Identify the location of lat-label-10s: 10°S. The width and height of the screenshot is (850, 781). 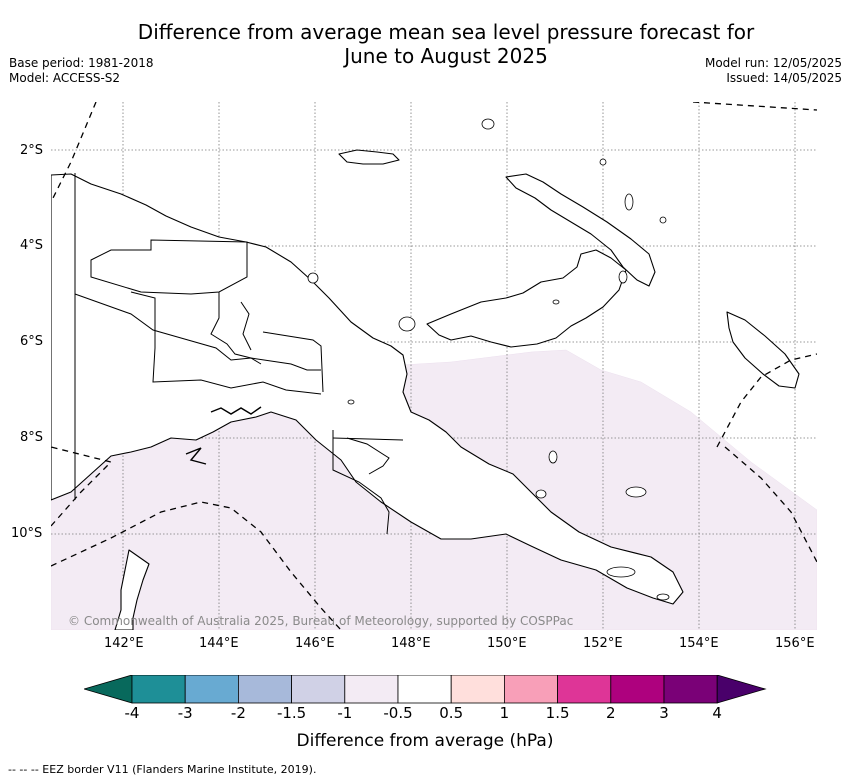
(27, 533).